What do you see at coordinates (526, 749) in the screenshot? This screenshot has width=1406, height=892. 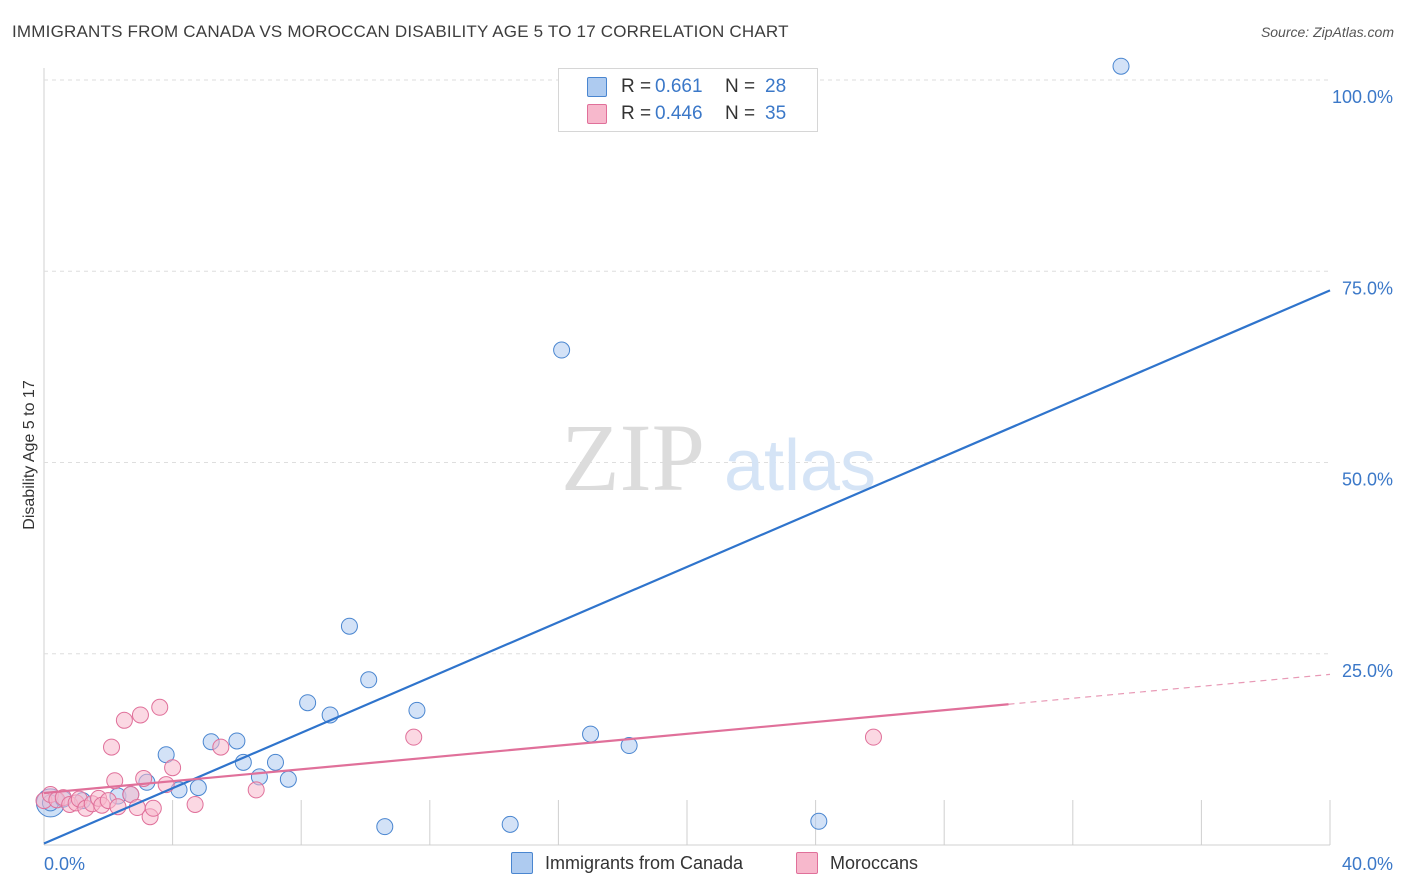 I see `trend-line-moroccans` at bounding box center [526, 749].